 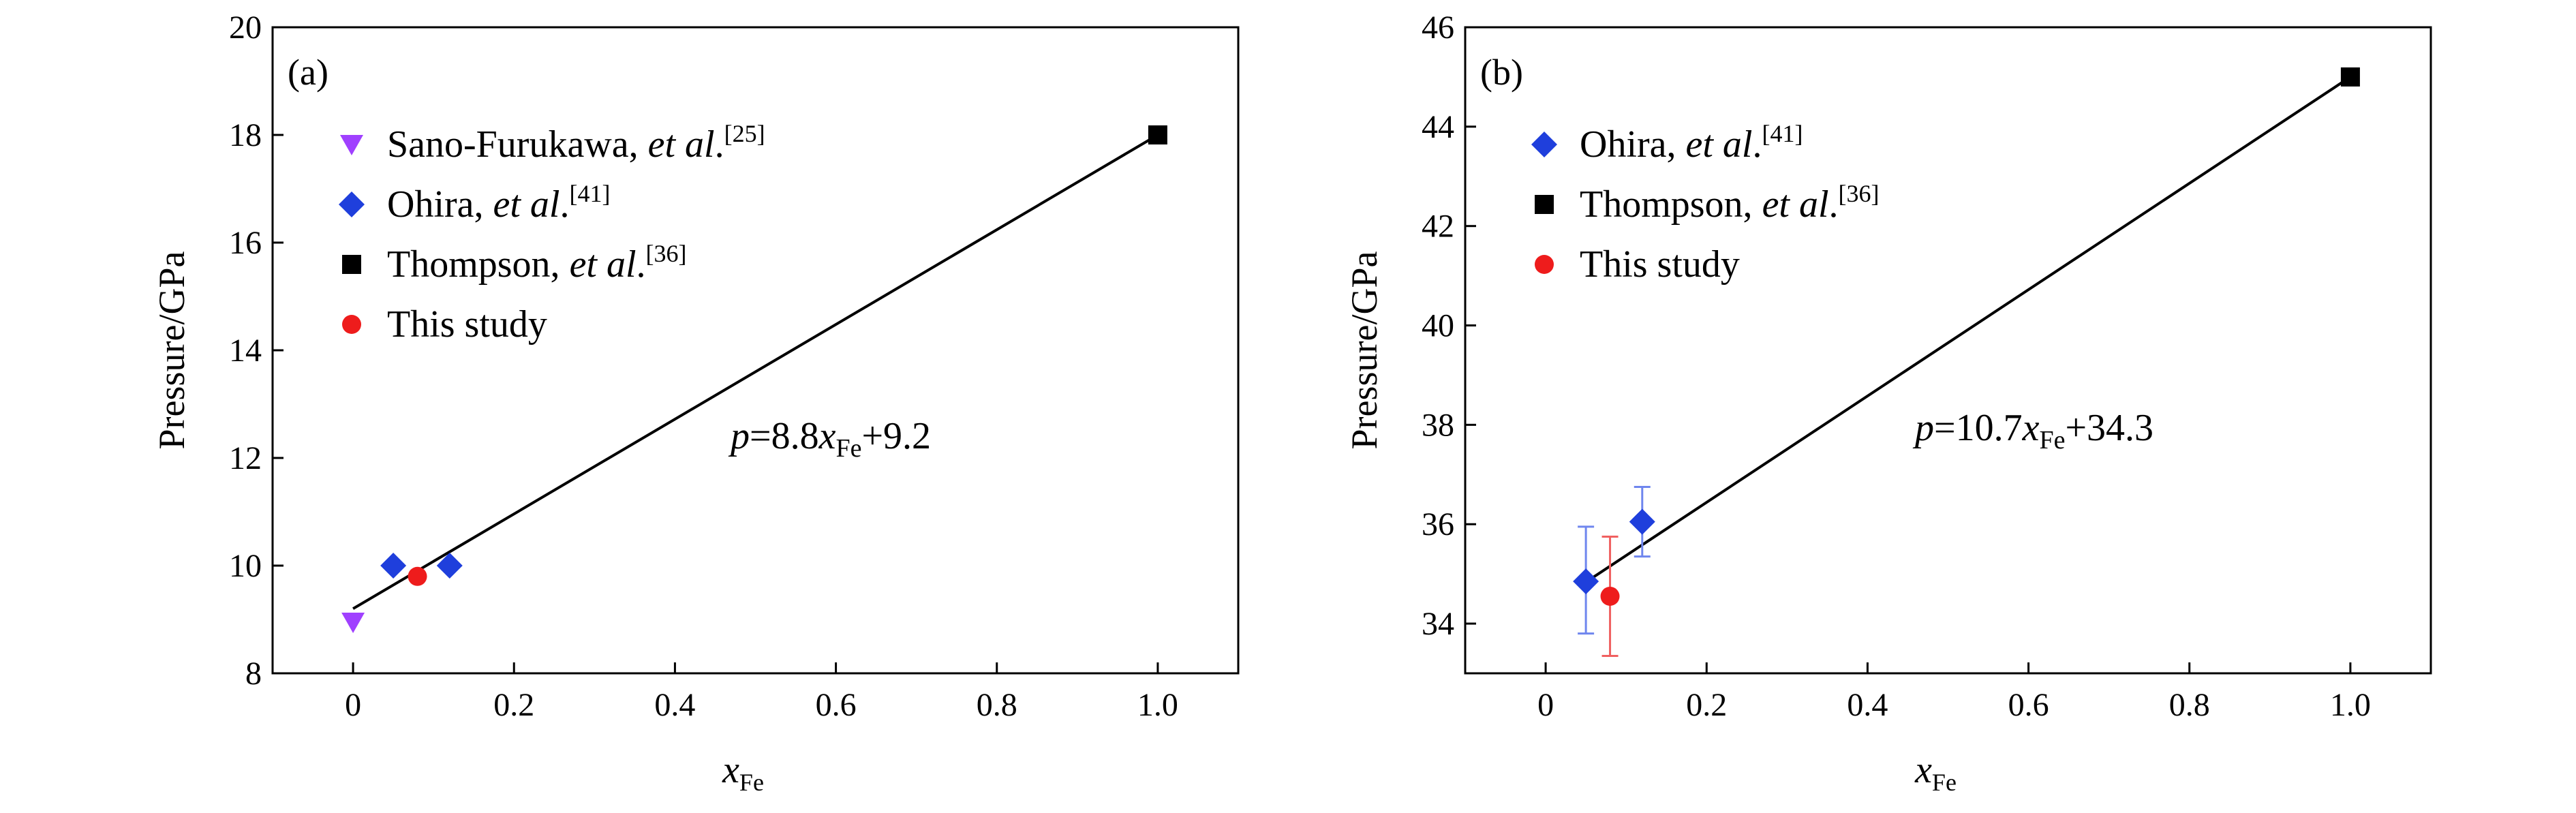 What do you see at coordinates (2109, 428) in the screenshot?
I see `equation-intercept: +34.3` at bounding box center [2109, 428].